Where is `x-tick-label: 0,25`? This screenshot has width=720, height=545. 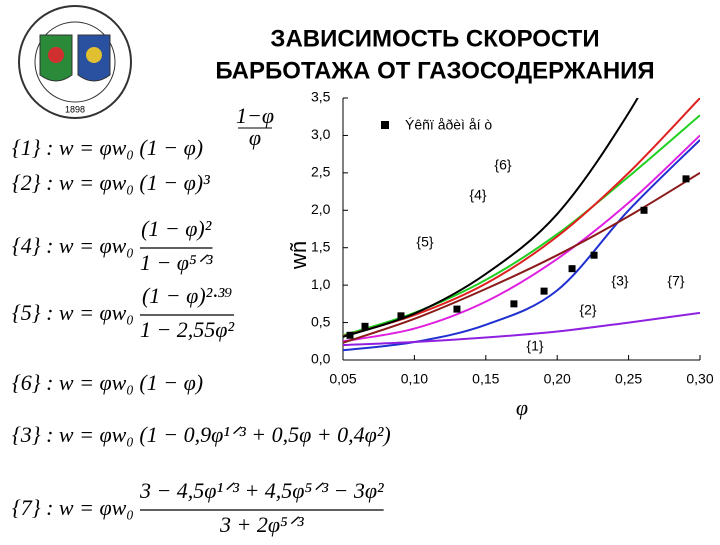 x-tick-label: 0,25 is located at coordinates (628, 379).